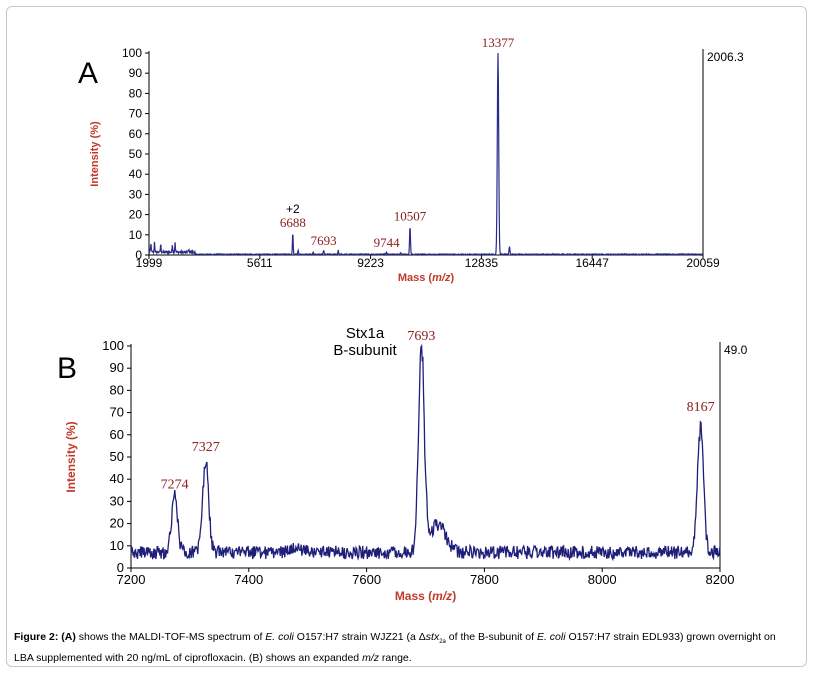 The height and width of the screenshot is (673, 814). What do you see at coordinates (720, 579) in the screenshot?
I see `x-tick-label: 8200` at bounding box center [720, 579].